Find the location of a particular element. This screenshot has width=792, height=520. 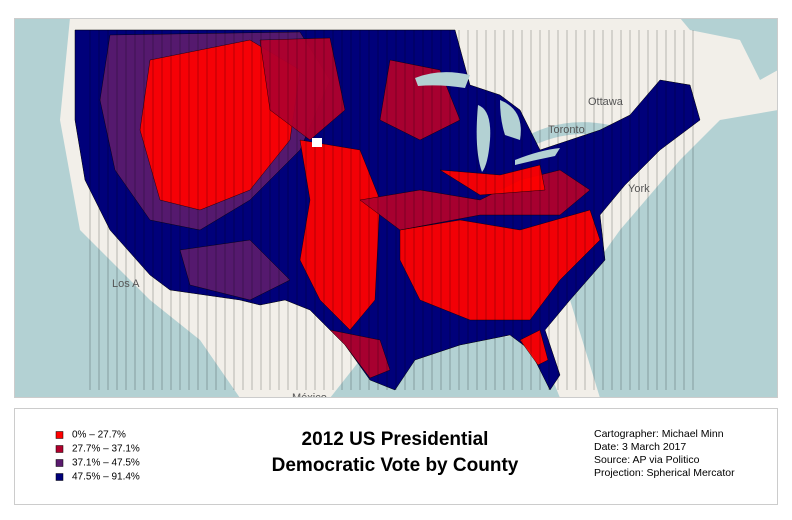

legend-label: 0% – 27.7% is located at coordinates (99, 435).